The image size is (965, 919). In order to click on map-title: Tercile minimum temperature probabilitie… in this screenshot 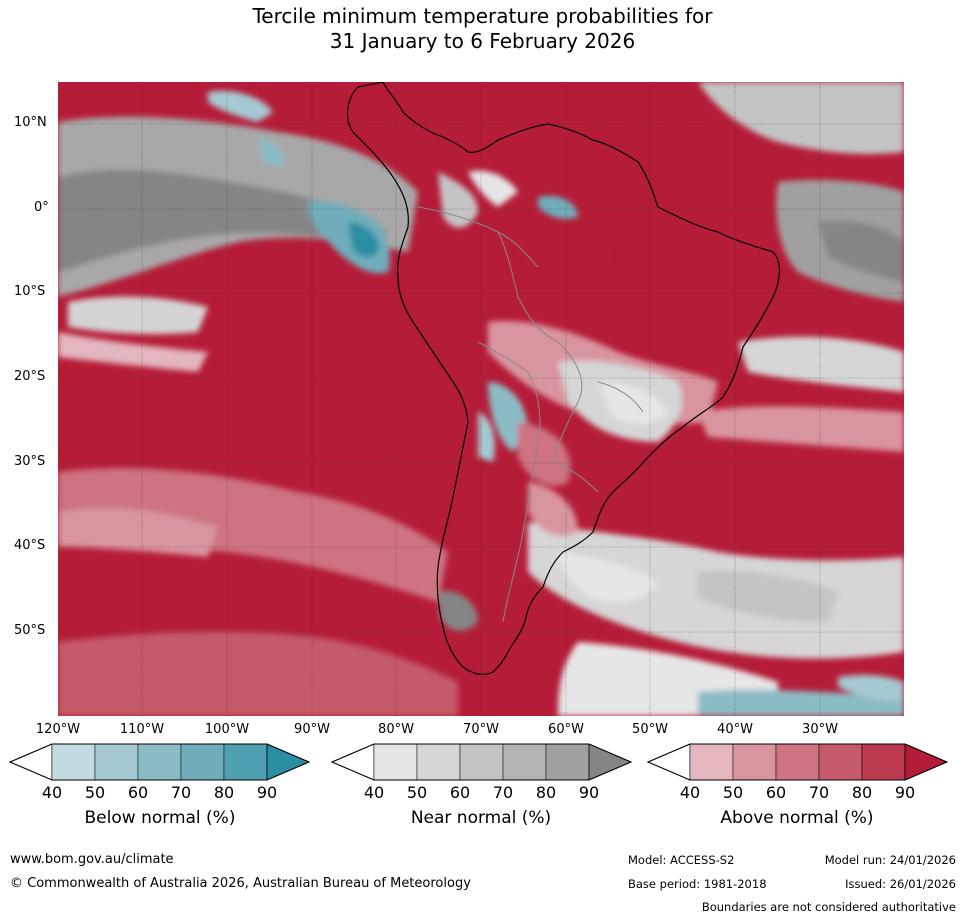, I will do `click(482, 29)`.